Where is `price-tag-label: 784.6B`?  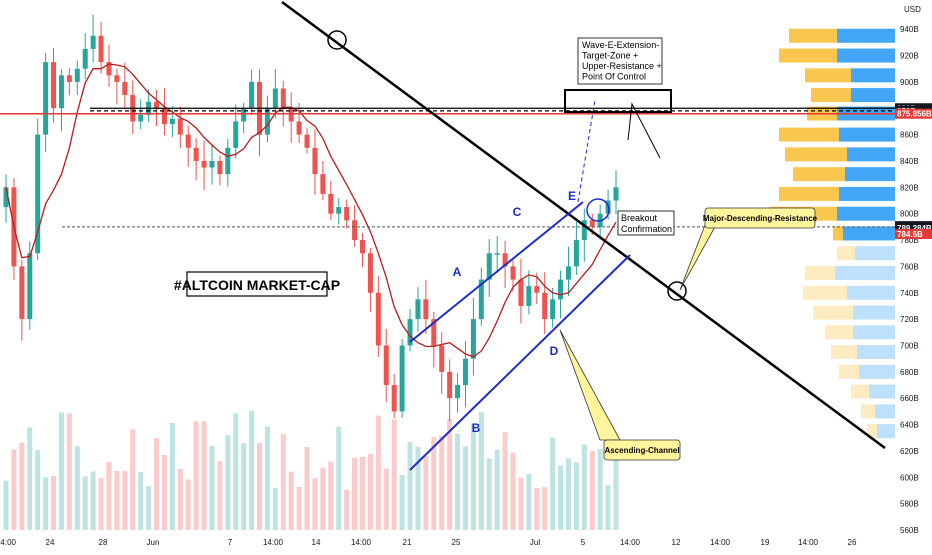
price-tag-label: 784.6B is located at coordinates (910, 234).